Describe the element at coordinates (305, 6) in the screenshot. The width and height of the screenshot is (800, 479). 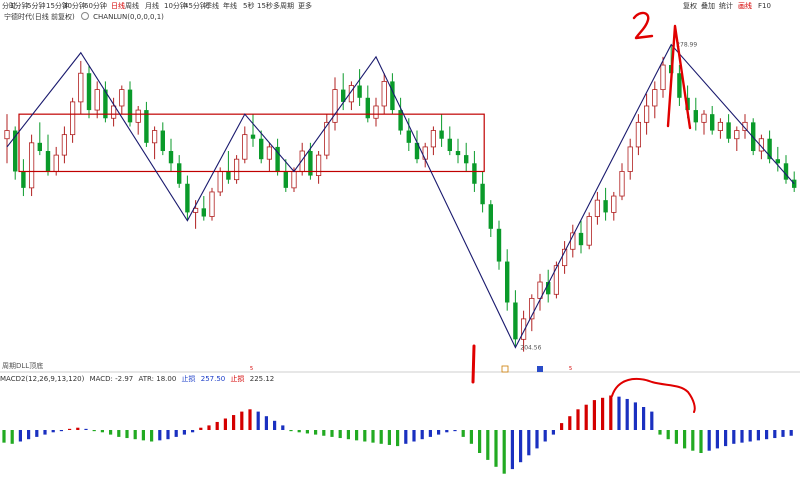
I see `period-tab-16: 更多` at that location.